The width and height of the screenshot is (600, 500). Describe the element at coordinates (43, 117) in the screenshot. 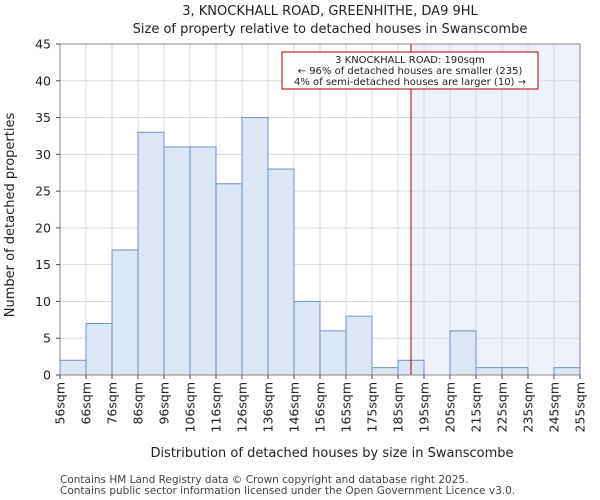

I see `y-tick-label: 35` at that location.